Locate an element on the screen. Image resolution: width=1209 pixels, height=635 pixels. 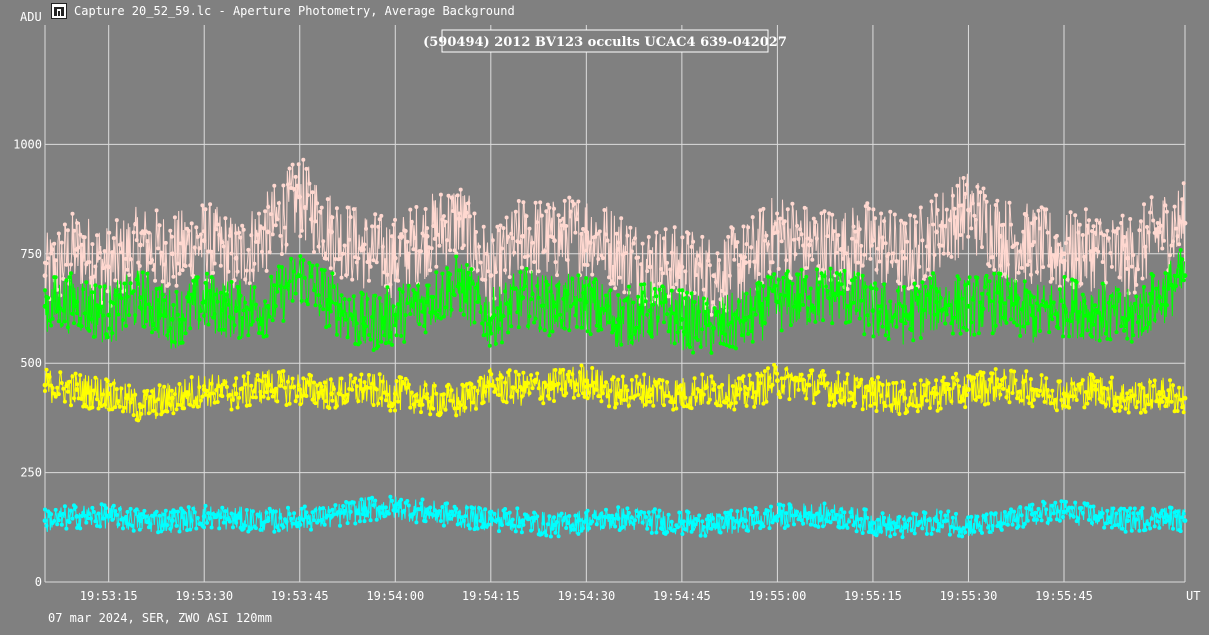
series-1-point is located at coordinates (1128, 319).